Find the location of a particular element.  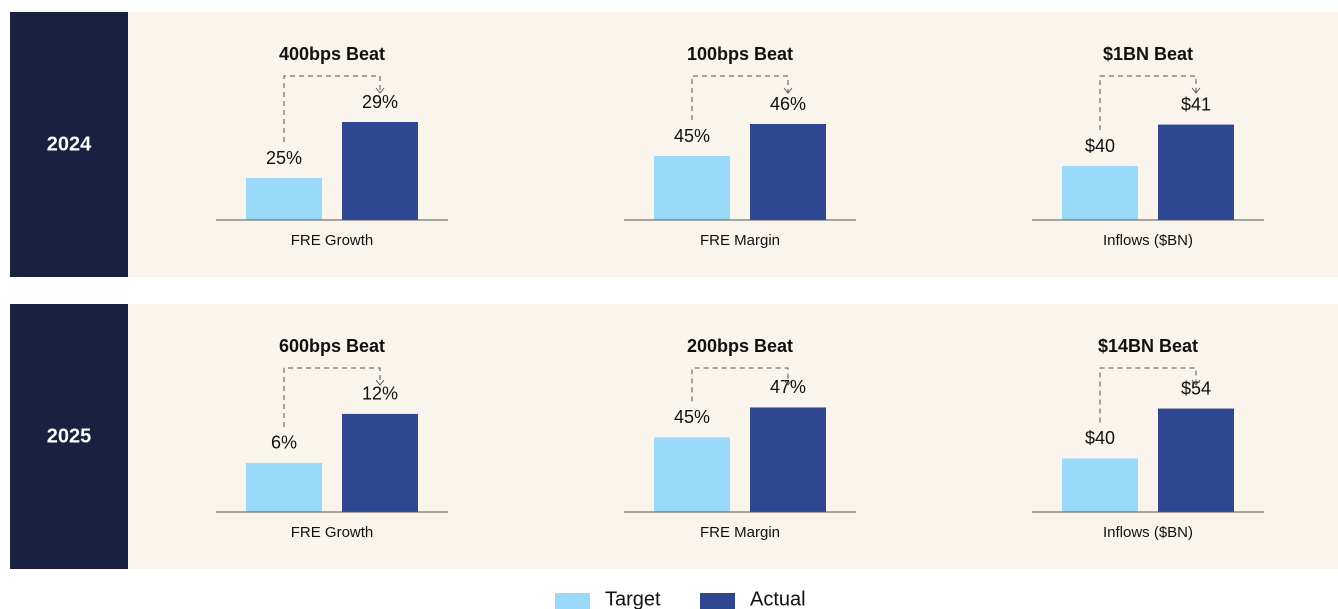

year-label: 2025 is located at coordinates (69, 436).